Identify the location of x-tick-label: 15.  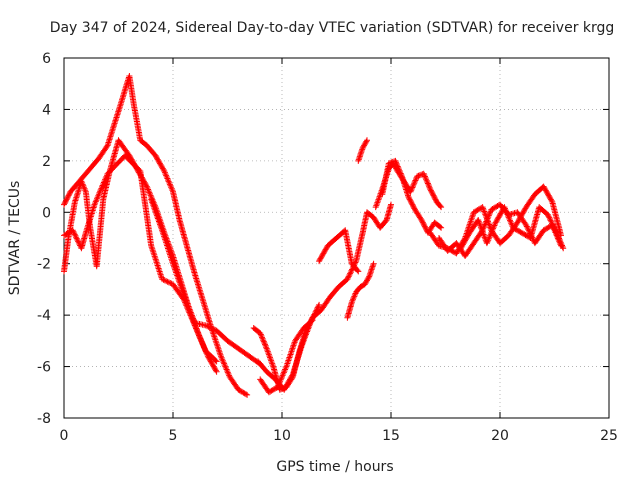
(391, 436).